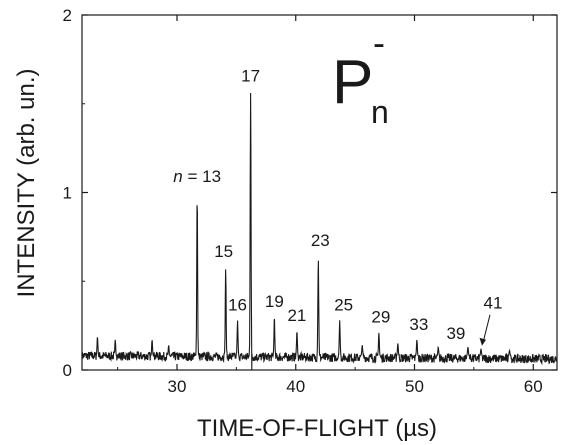 This screenshot has width=563, height=445. Describe the element at coordinates (533, 386) in the screenshot. I see `x-tick-label: 60` at that location.